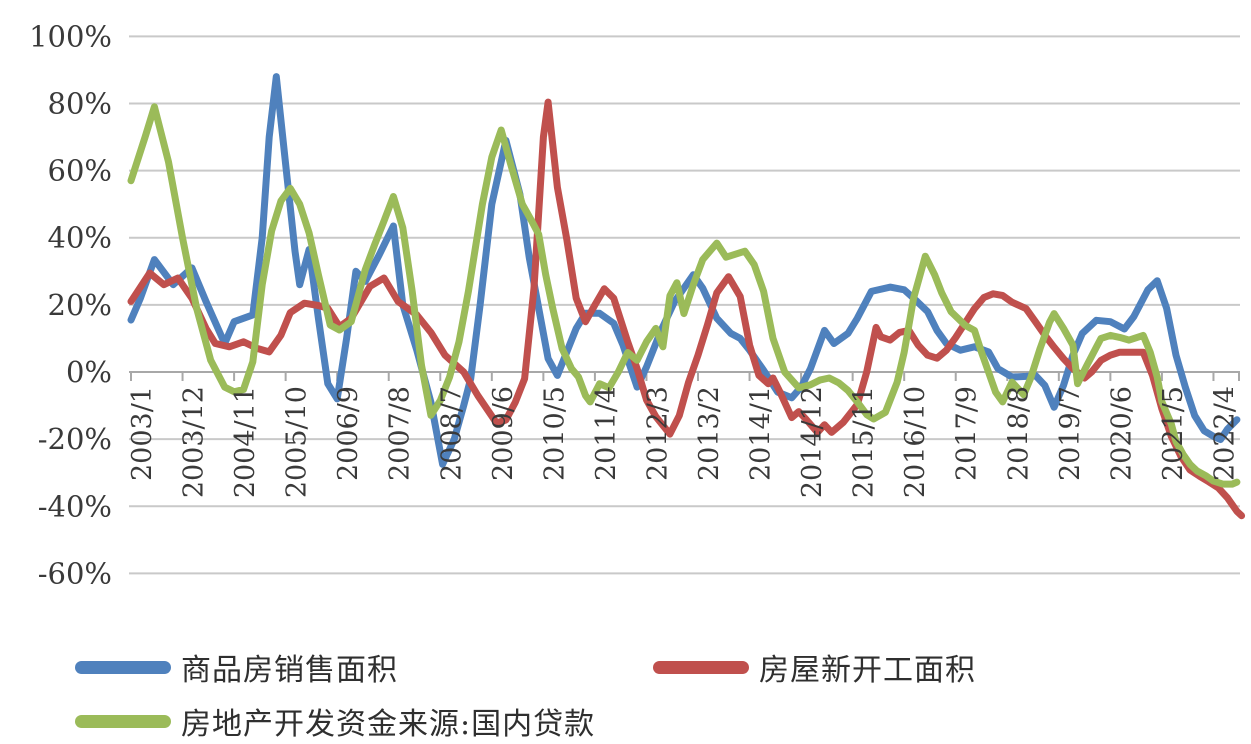 The image size is (1251, 744). What do you see at coordinates (80, 305) in the screenshot?
I see `y-axis-label: 20%` at bounding box center [80, 305].